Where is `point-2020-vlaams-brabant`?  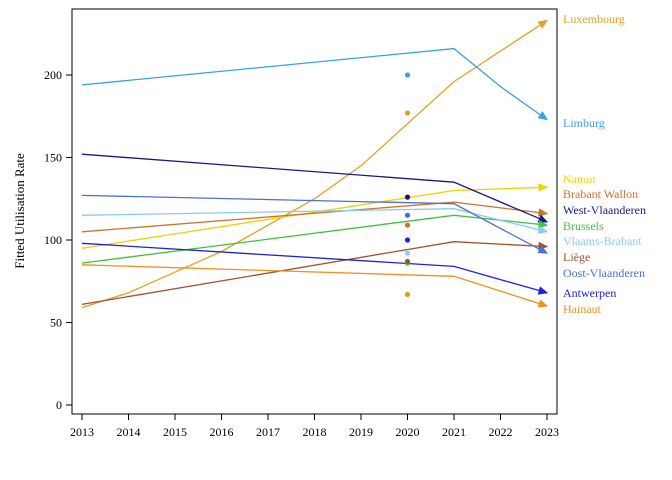
point-2020-vlaams-brabant is located at coordinates (407, 253).